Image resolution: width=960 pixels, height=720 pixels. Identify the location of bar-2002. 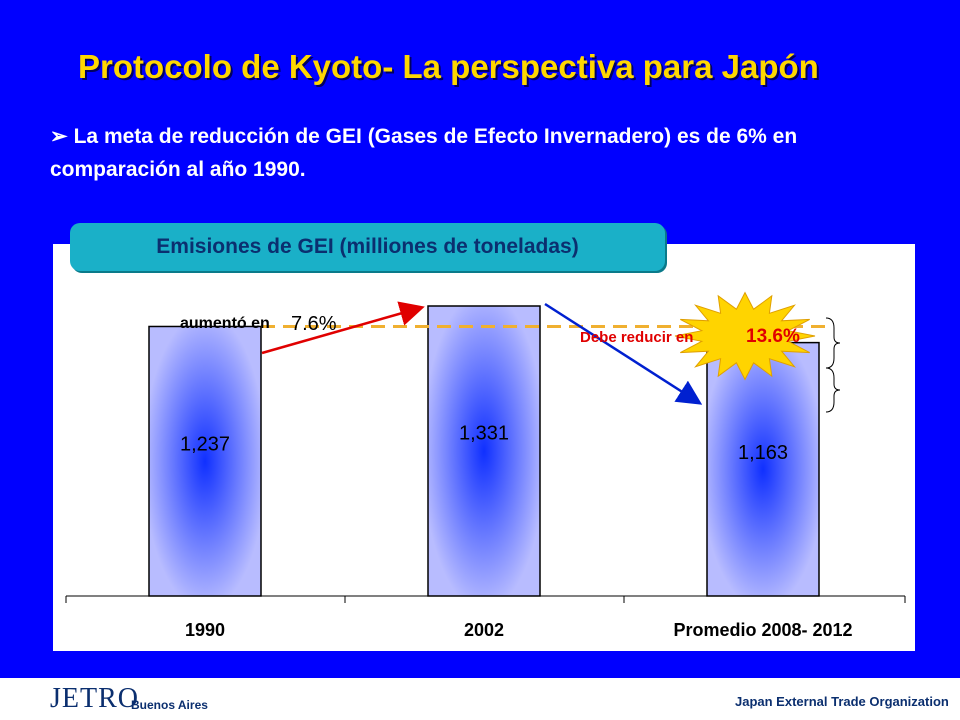
(484, 451).